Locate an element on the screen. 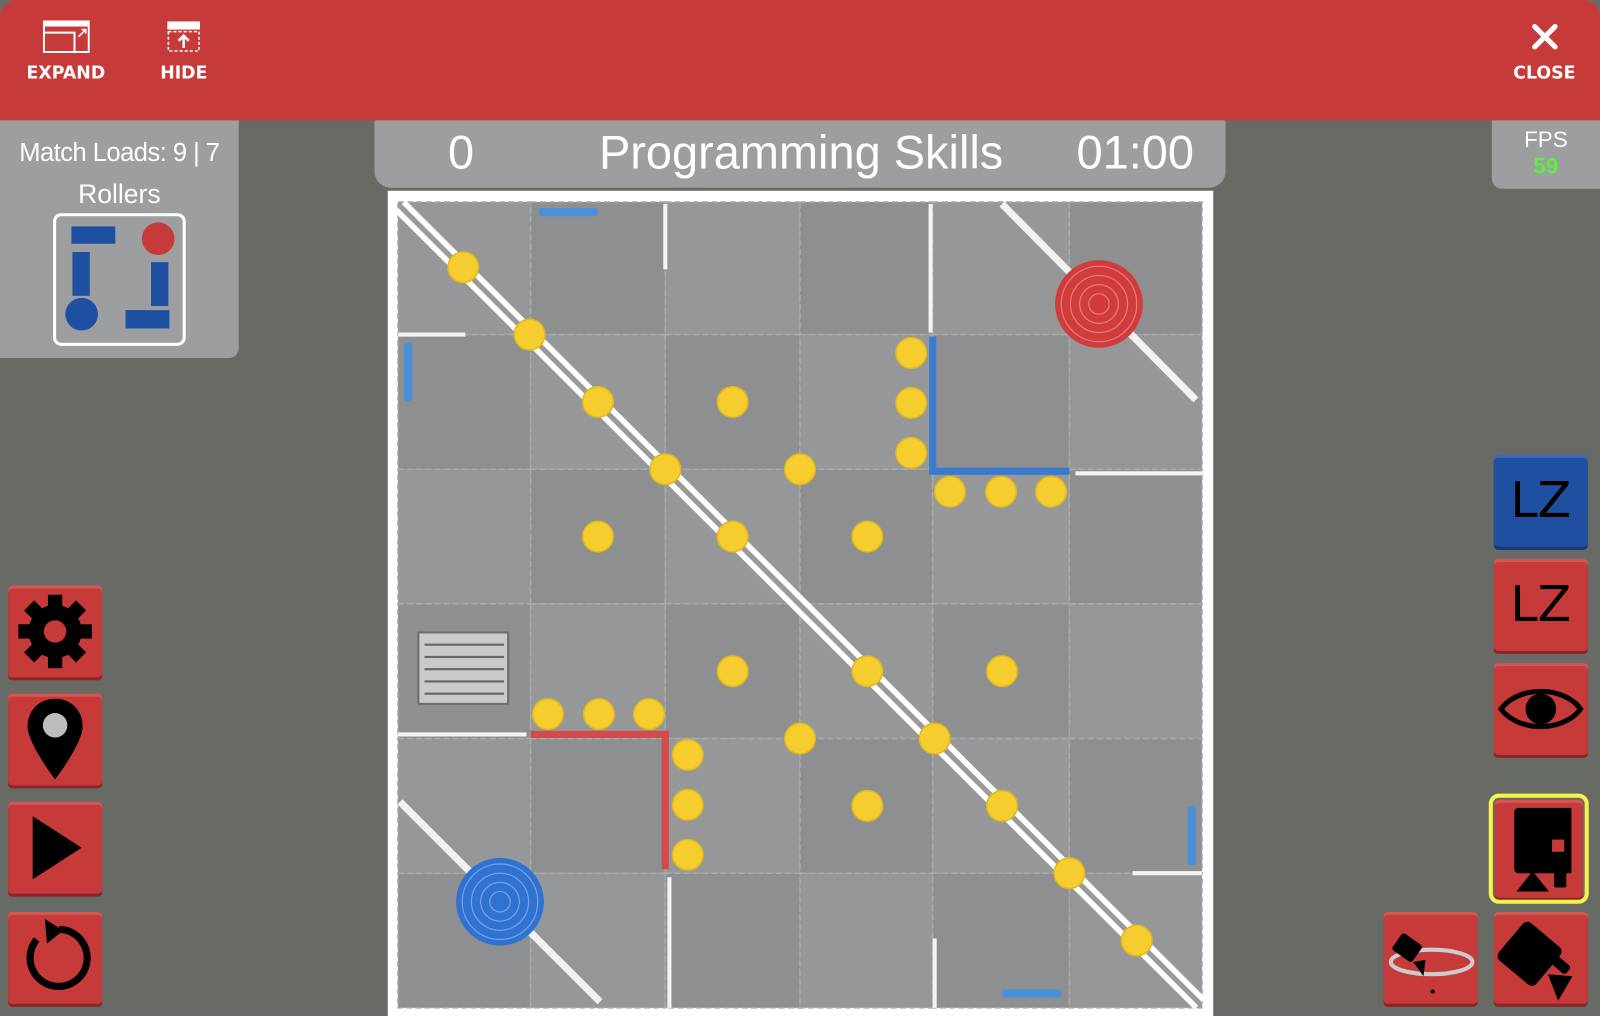 The width and height of the screenshot is (1600, 1016). fps-panel: FPS 59 is located at coordinates (1545, 154).